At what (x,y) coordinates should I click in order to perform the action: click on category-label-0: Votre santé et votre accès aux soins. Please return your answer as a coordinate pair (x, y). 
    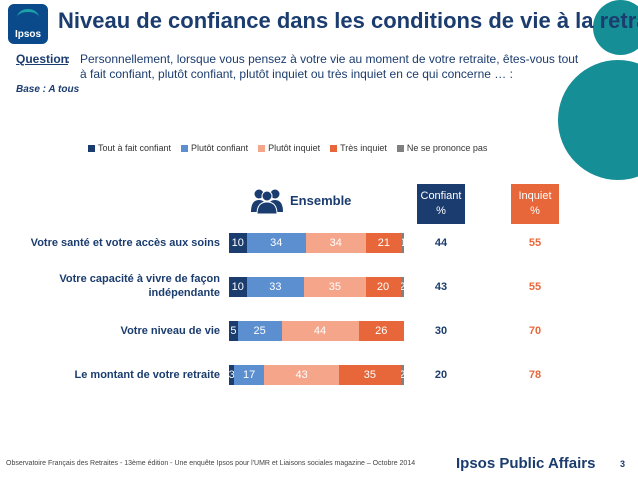
    Looking at the image, I should click on (125, 243).